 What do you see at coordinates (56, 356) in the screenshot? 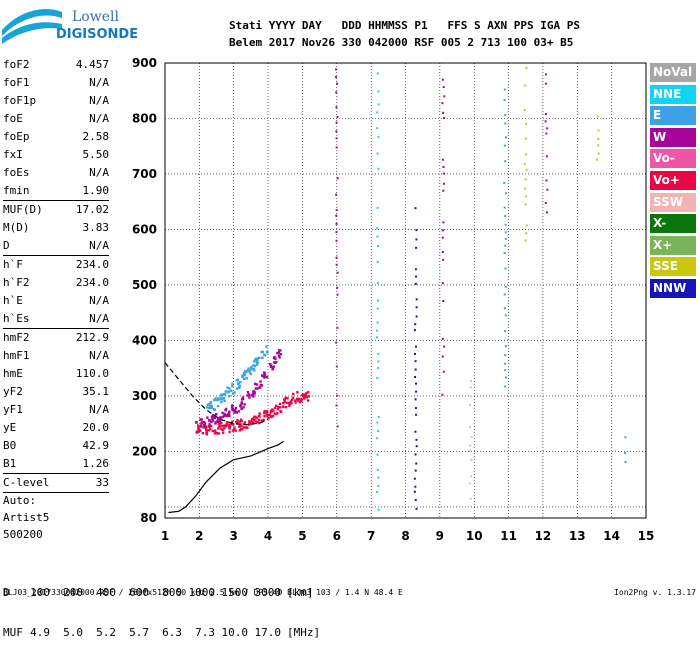
I see `param-row: hmF1 N/A` at bounding box center [56, 356].